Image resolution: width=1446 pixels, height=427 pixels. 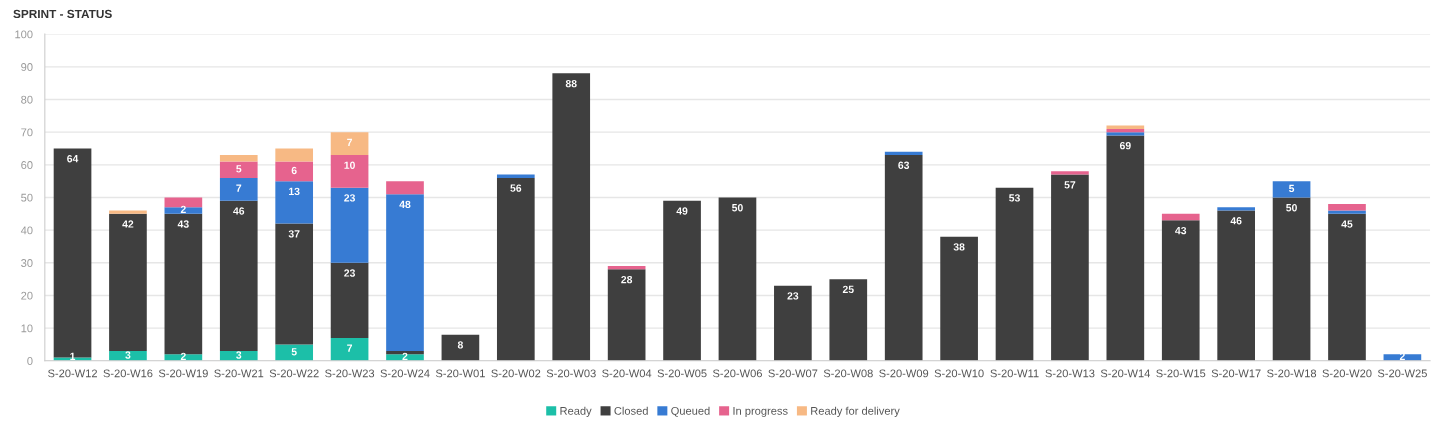 What do you see at coordinates (294, 373) in the screenshot?
I see `x-tick-label: S-20-W22` at bounding box center [294, 373].